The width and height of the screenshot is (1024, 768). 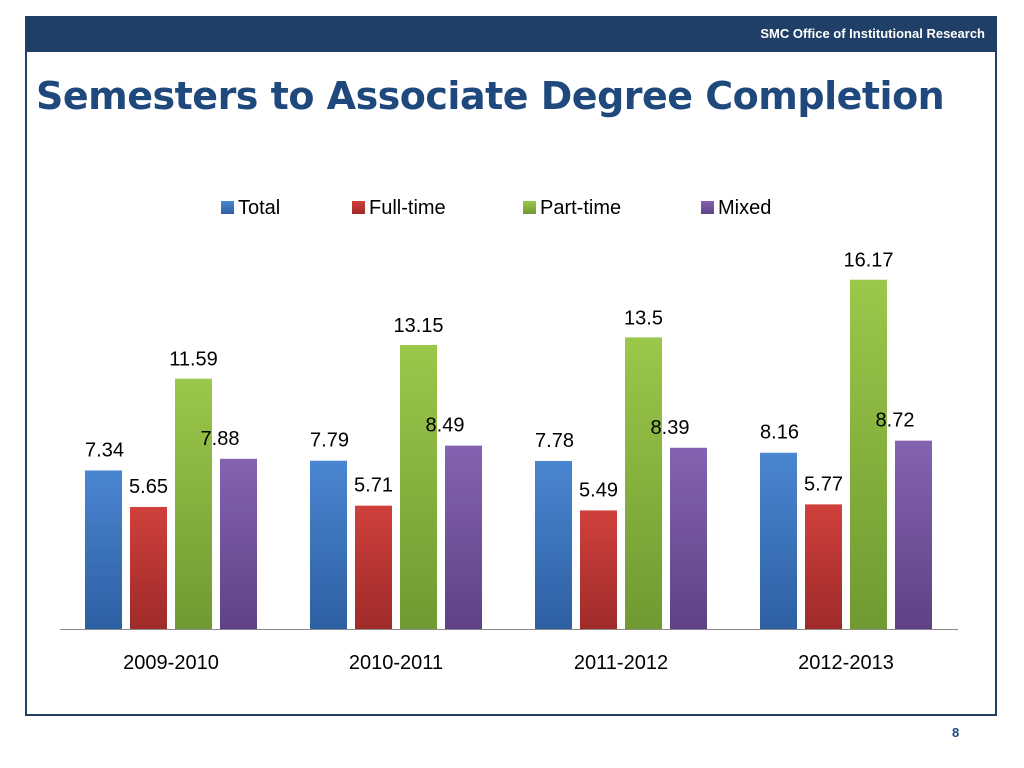 I want to click on value-label-full-time-2012-2013: 5.77, so click(x=823, y=484).